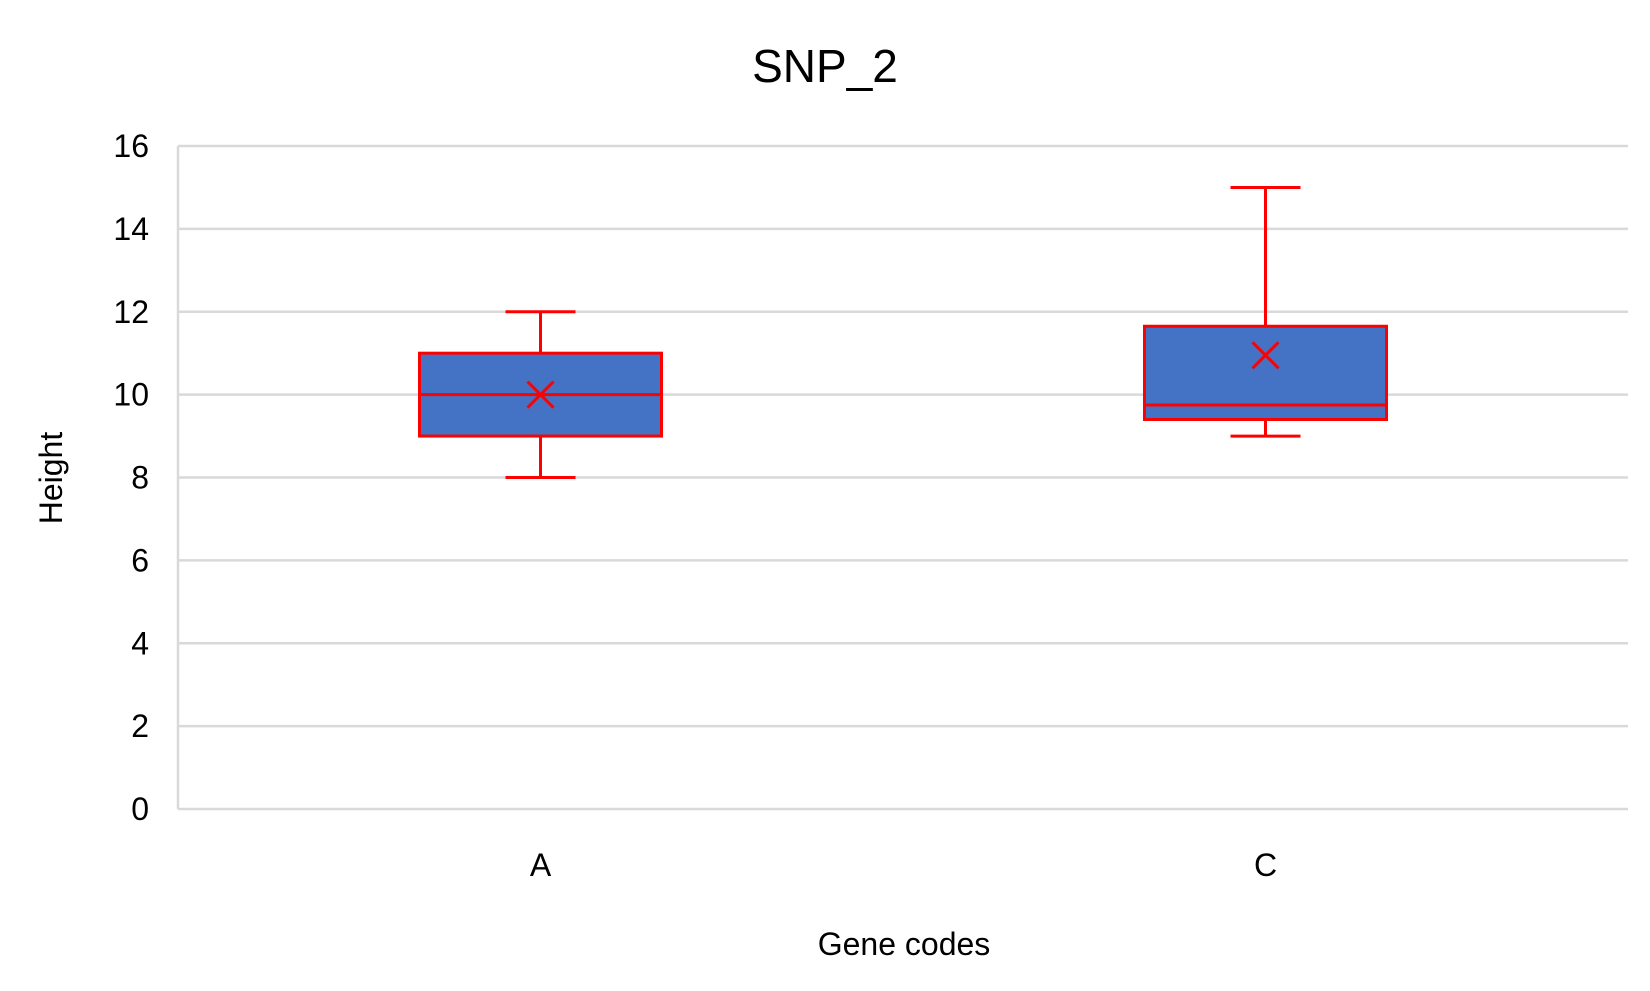  Describe the element at coordinates (140, 560) in the screenshot. I see `y-tick-label: 6` at that location.